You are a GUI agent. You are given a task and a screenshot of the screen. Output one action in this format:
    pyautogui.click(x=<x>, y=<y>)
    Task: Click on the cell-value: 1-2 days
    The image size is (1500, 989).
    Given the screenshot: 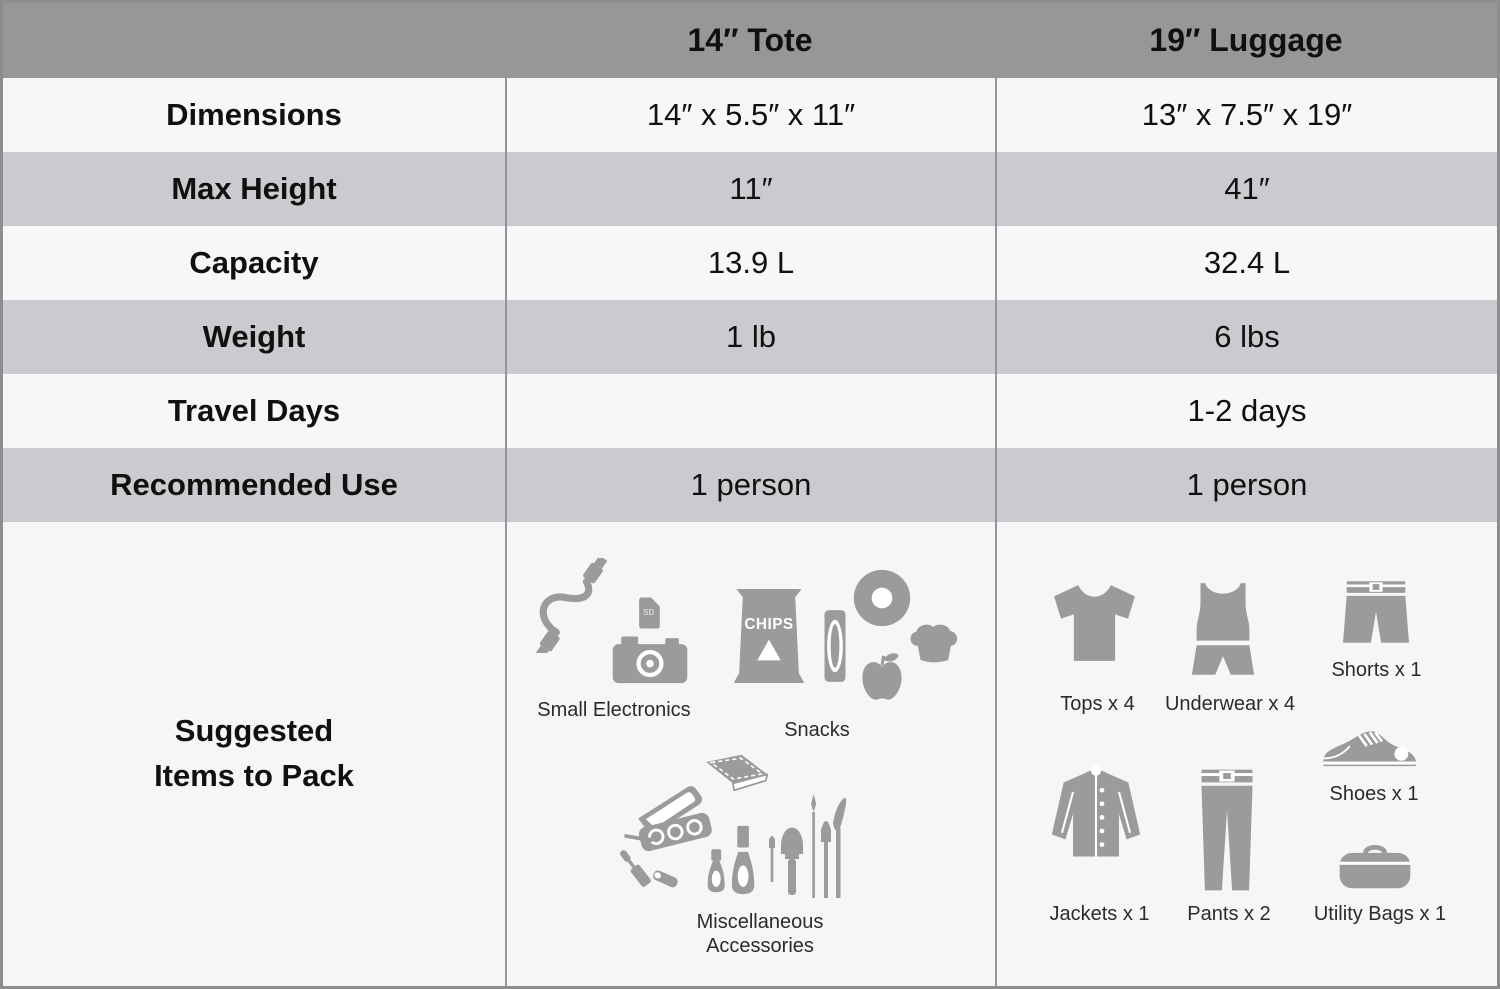 What is the action you would take?
    pyautogui.click(x=1247, y=410)
    